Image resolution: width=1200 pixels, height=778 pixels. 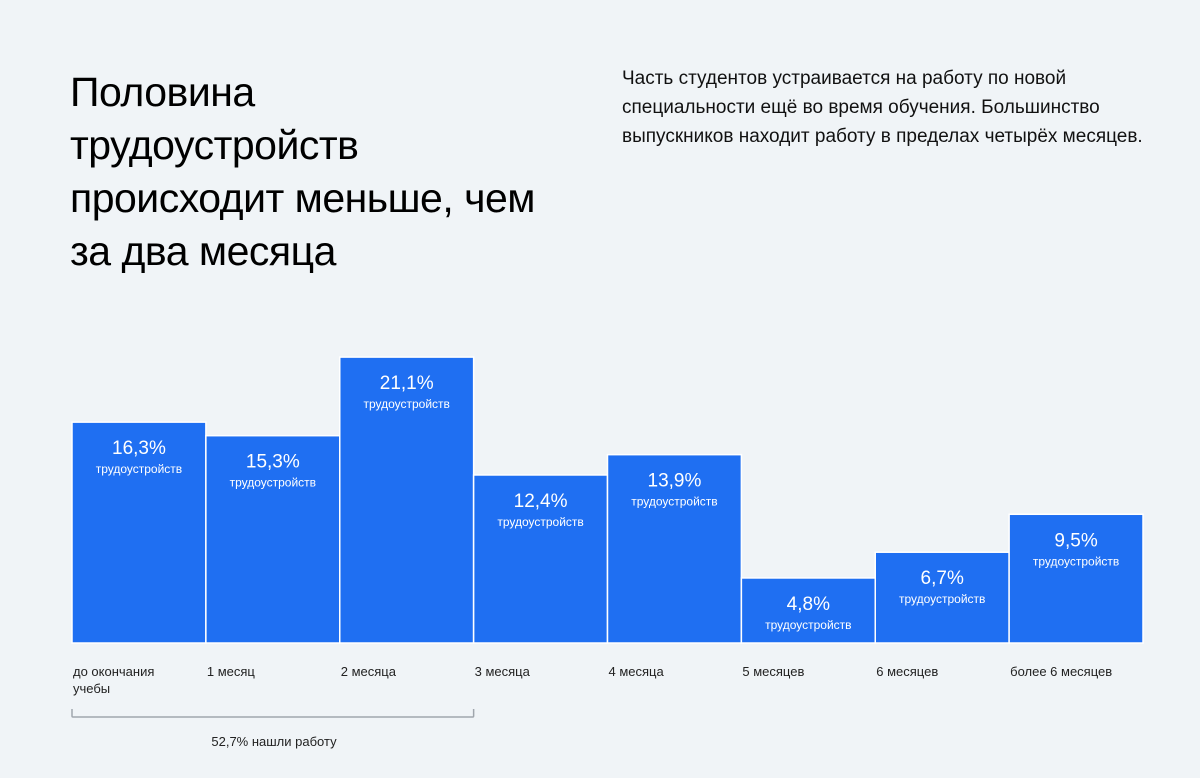 I want to click on bar-value-label: 4,8%, so click(x=808, y=604).